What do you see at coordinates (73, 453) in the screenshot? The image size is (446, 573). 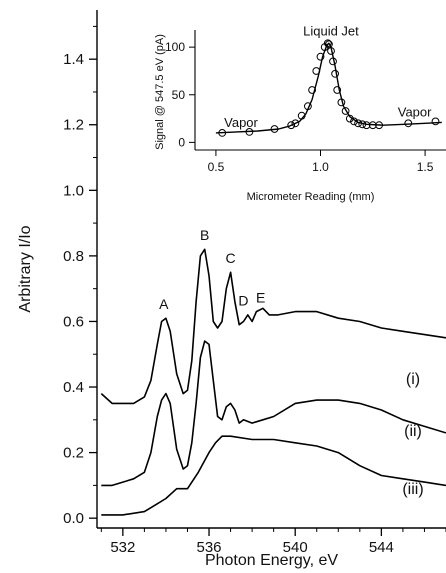 I see `y-tick-label: 0.2` at bounding box center [73, 453].